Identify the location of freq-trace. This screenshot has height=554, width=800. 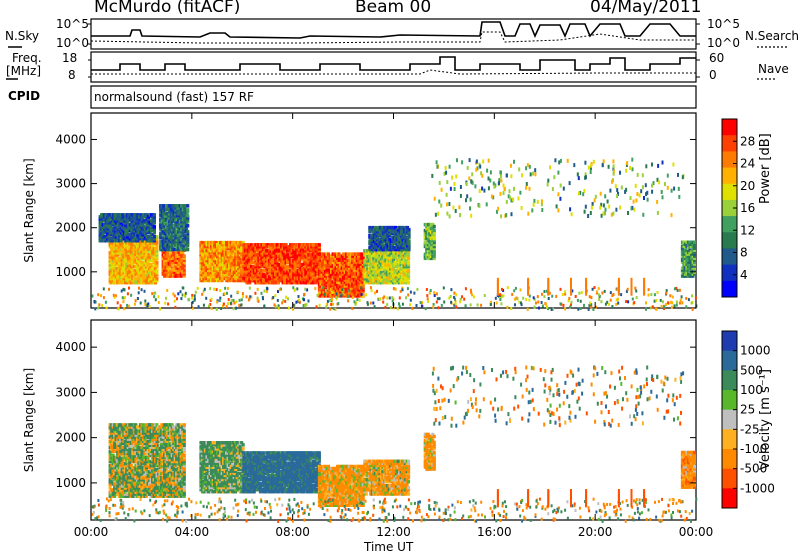
(393, 63).